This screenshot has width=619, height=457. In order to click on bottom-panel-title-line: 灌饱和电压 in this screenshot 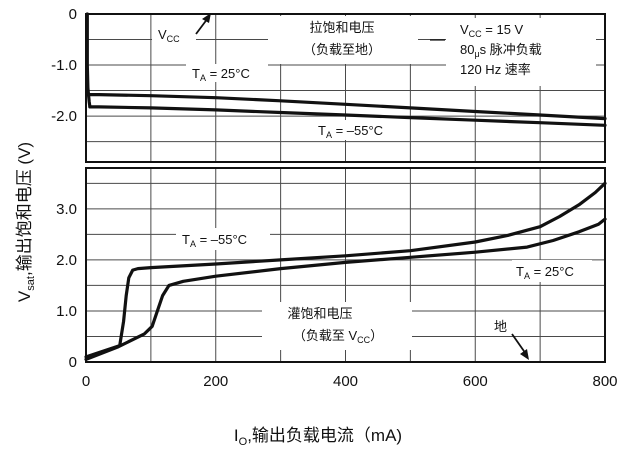, I will do `click(319, 313)`.